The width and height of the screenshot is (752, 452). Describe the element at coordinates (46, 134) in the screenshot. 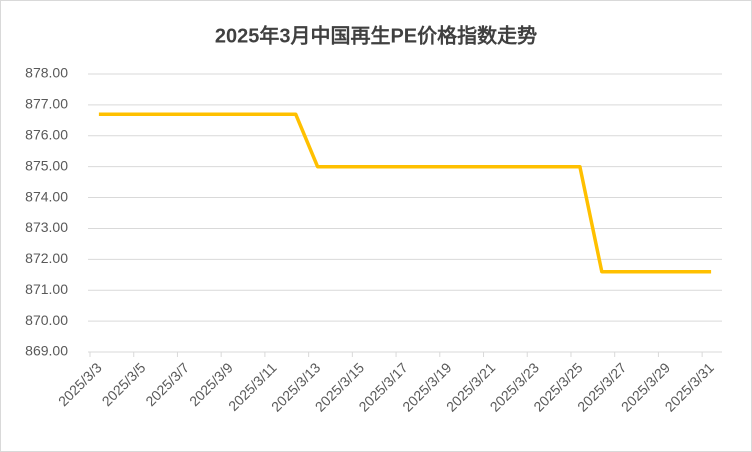

I see `y-tick-label: 876.00` at that location.